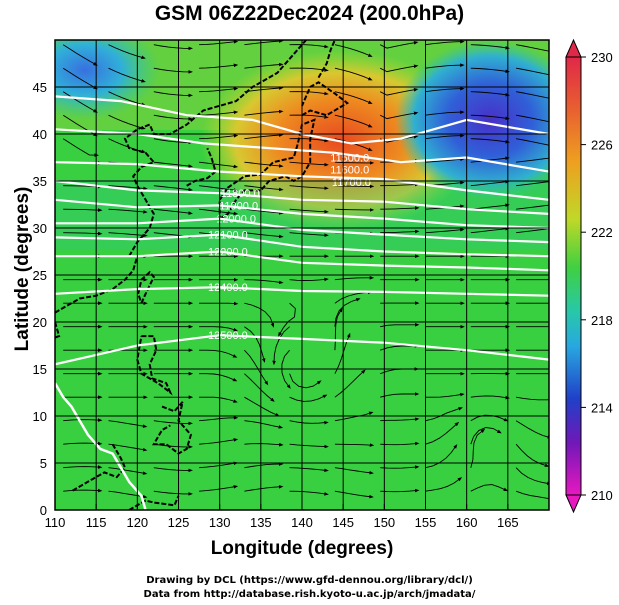 The width and height of the screenshot is (619, 605). What do you see at coordinates (302, 522) in the screenshot?
I see `x-tick-label: 140` at bounding box center [302, 522].